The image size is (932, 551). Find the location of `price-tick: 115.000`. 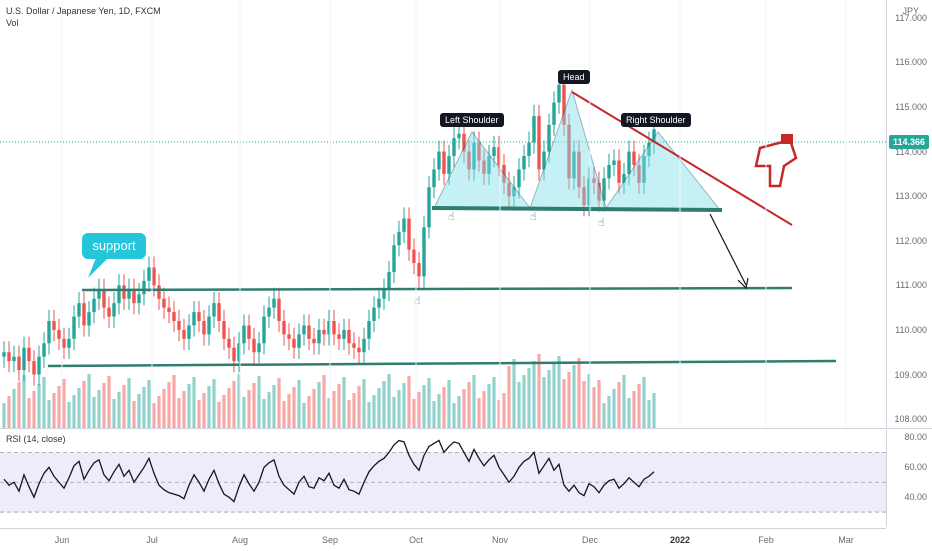

price-tick: 115.000 is located at coordinates (911, 107).